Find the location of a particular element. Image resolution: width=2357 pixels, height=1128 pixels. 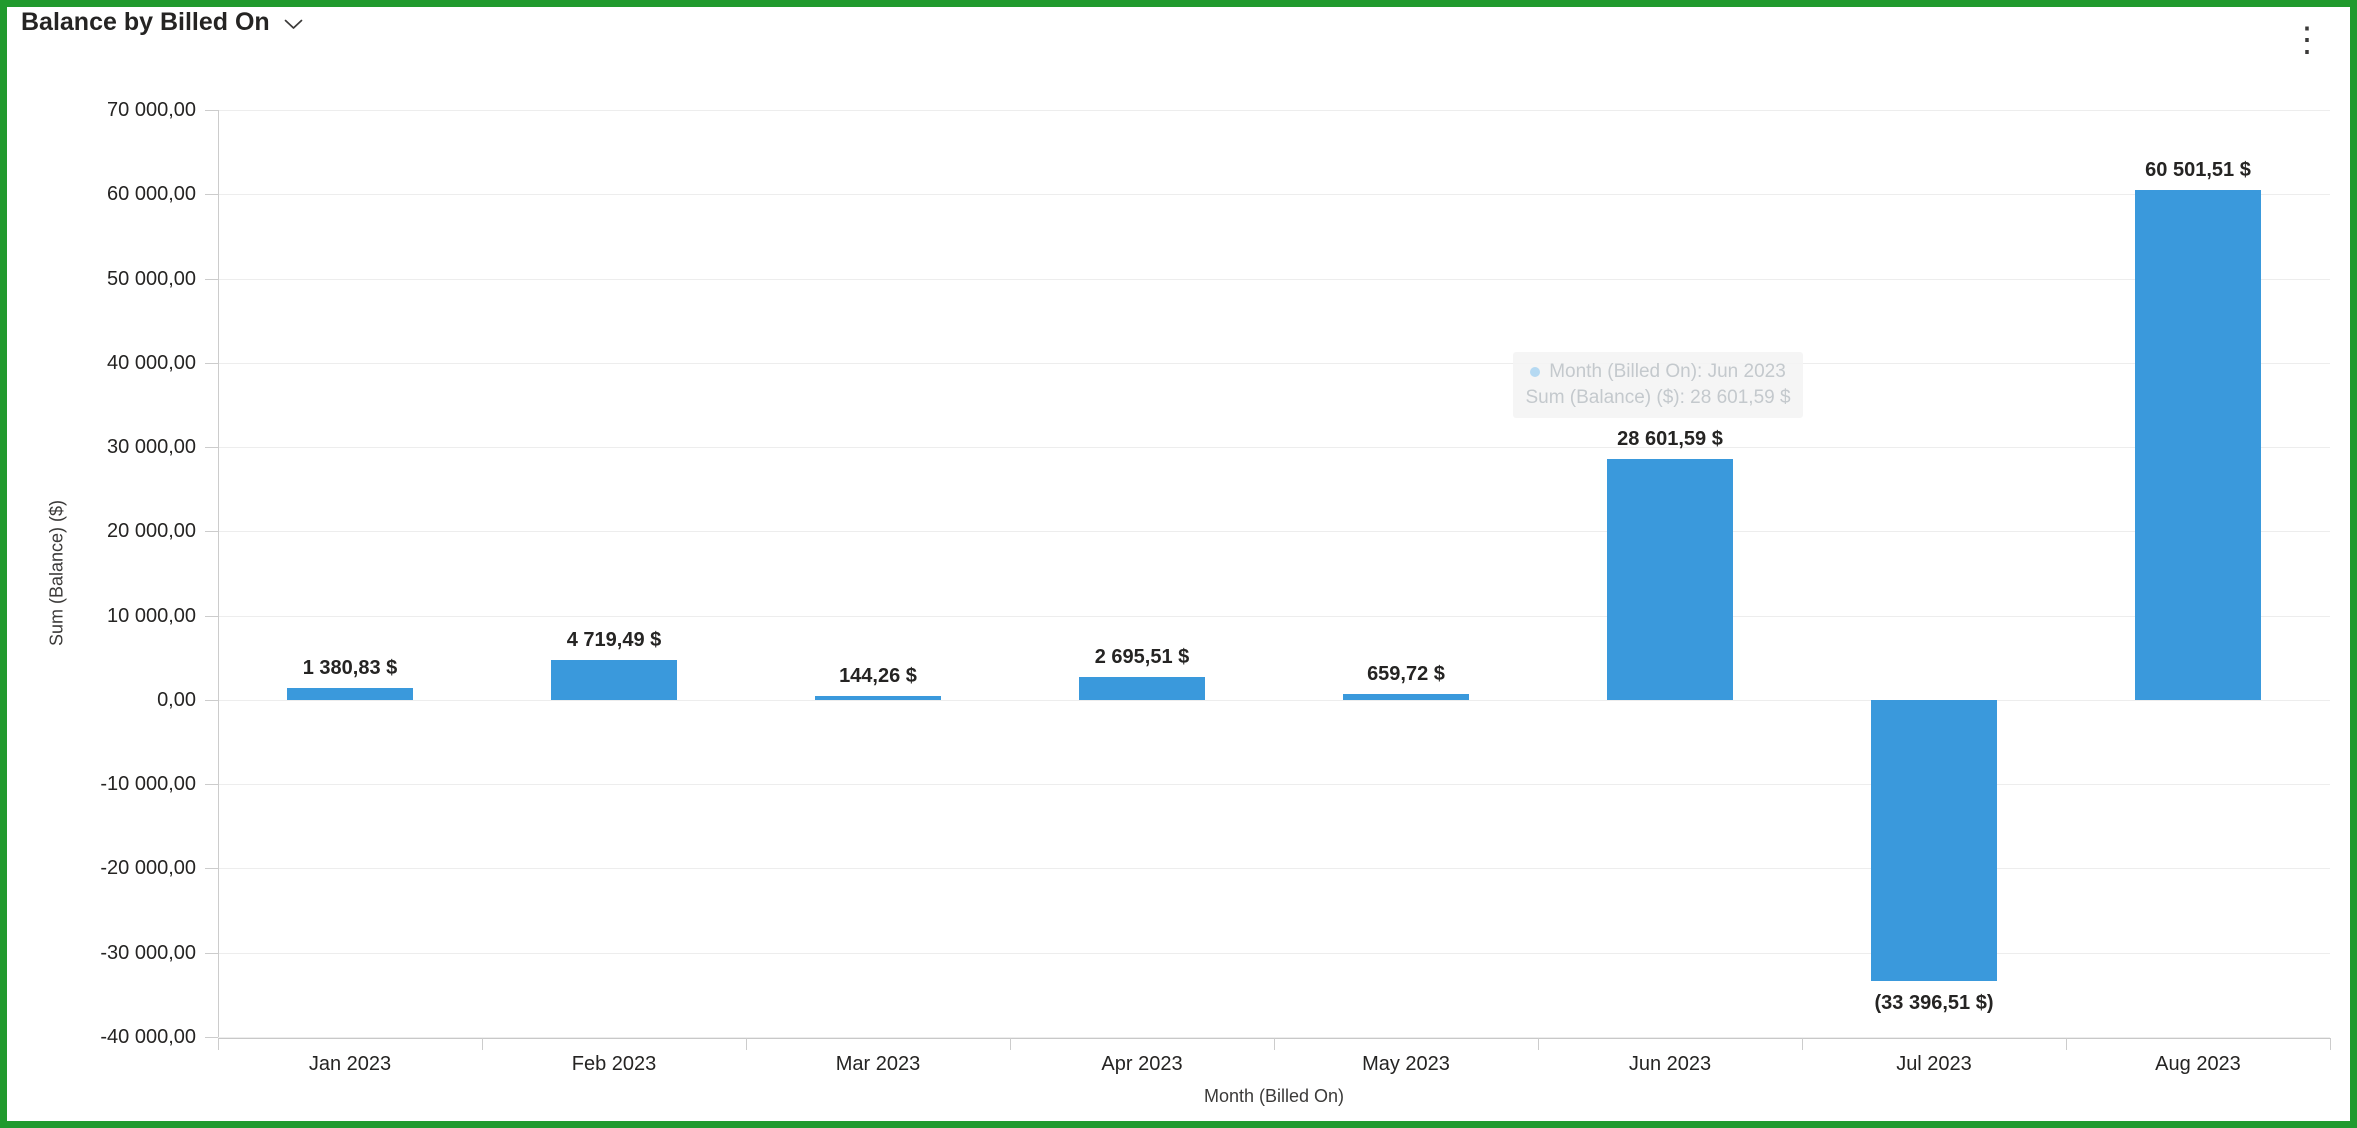

bar-value-label: 144,26 $ is located at coordinates (878, 675).